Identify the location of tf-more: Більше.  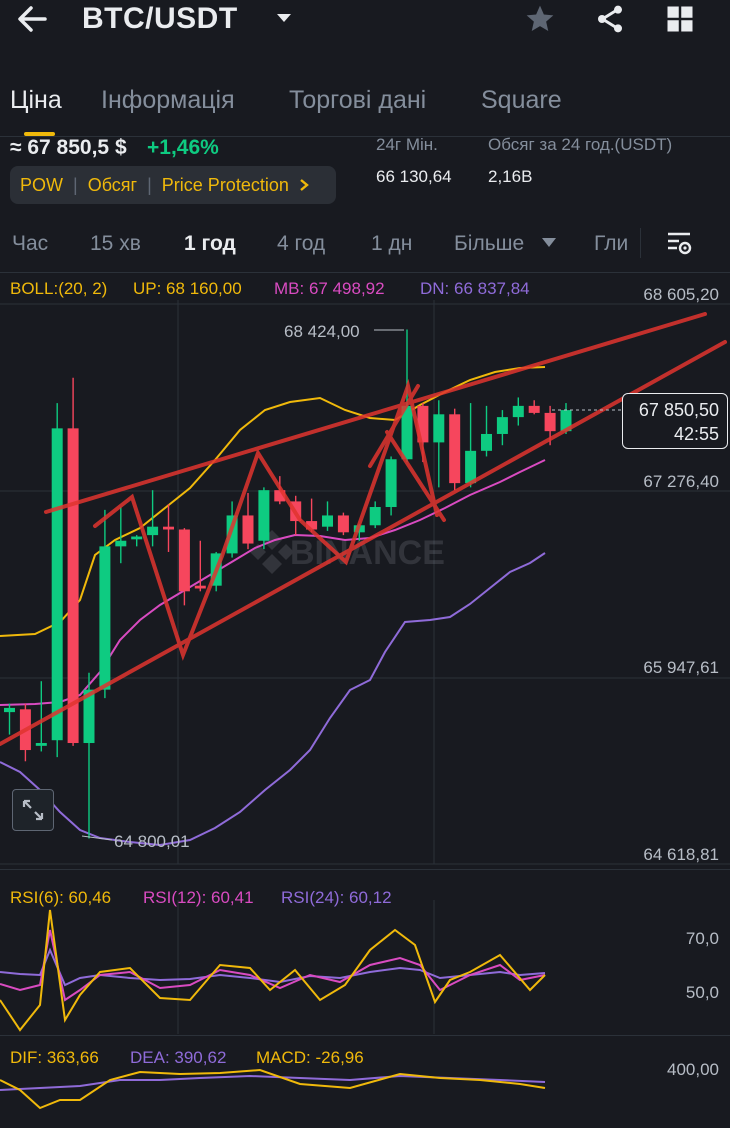
(489, 243).